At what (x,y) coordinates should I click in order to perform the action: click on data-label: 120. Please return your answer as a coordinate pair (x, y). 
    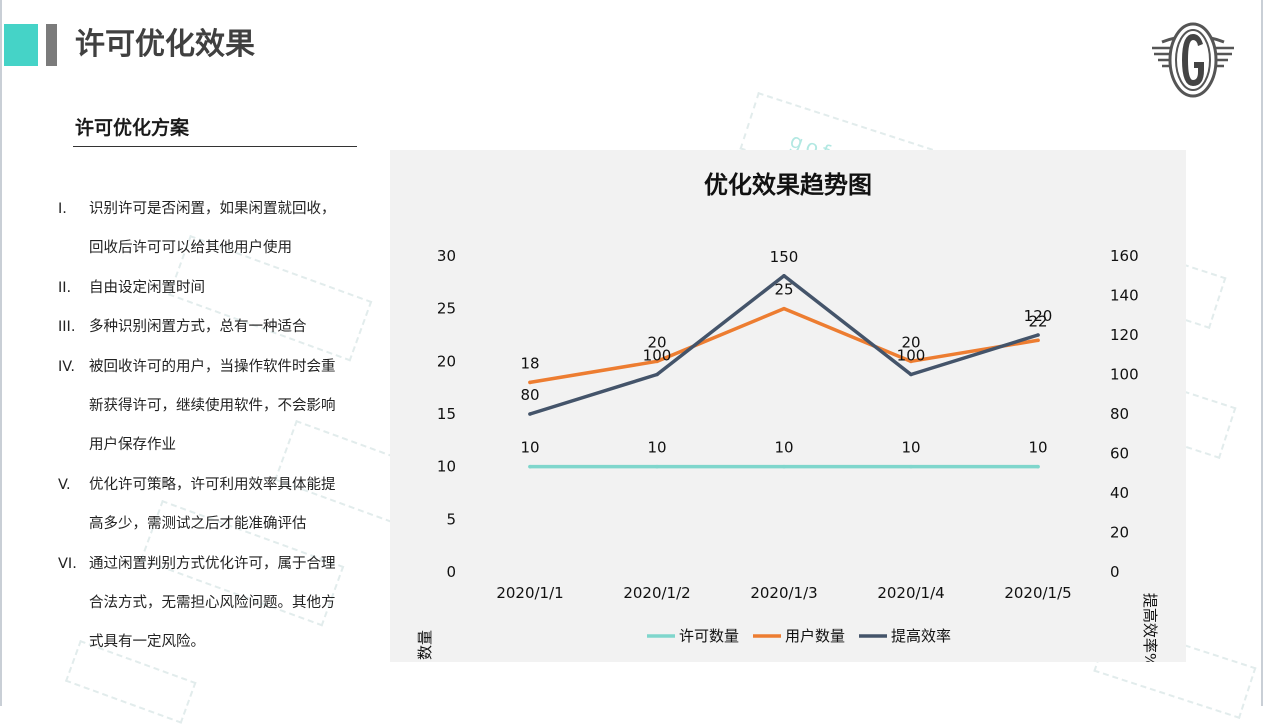
    Looking at the image, I should click on (1038, 316).